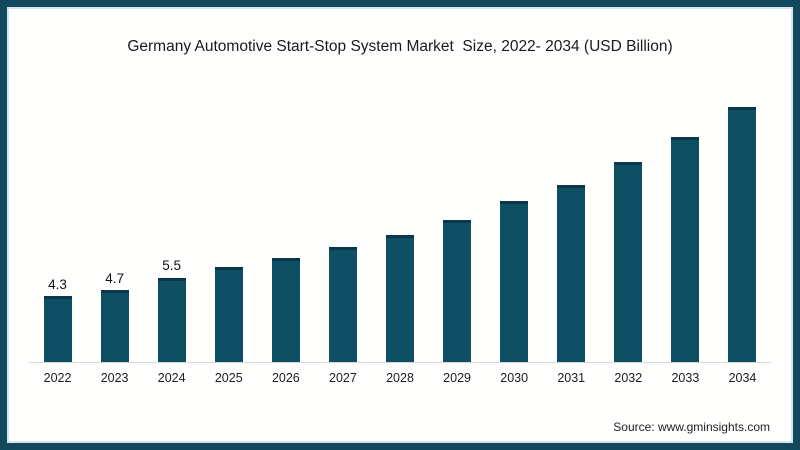  What do you see at coordinates (228, 378) in the screenshot?
I see `x-axis-label: 2025` at bounding box center [228, 378].